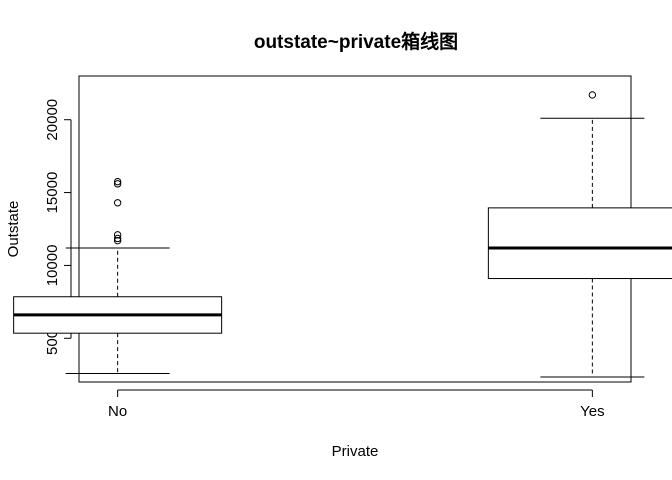  I want to click on iqr-box, so click(579, 243).